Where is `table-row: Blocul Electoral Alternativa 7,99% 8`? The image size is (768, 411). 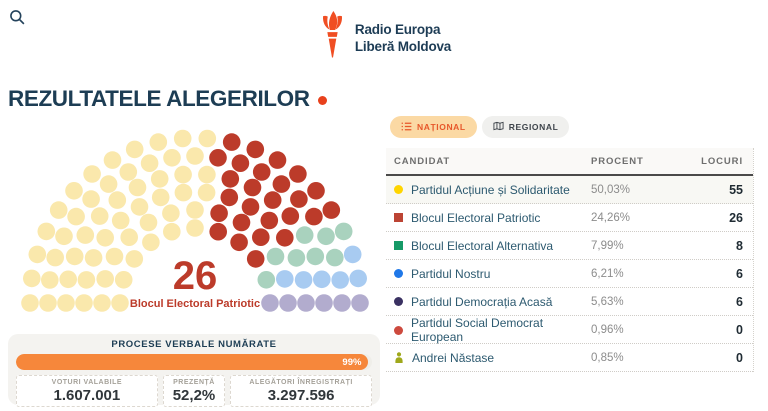 table-row: Blocul Electoral Alternativa 7,99% 8 is located at coordinates (569, 246).